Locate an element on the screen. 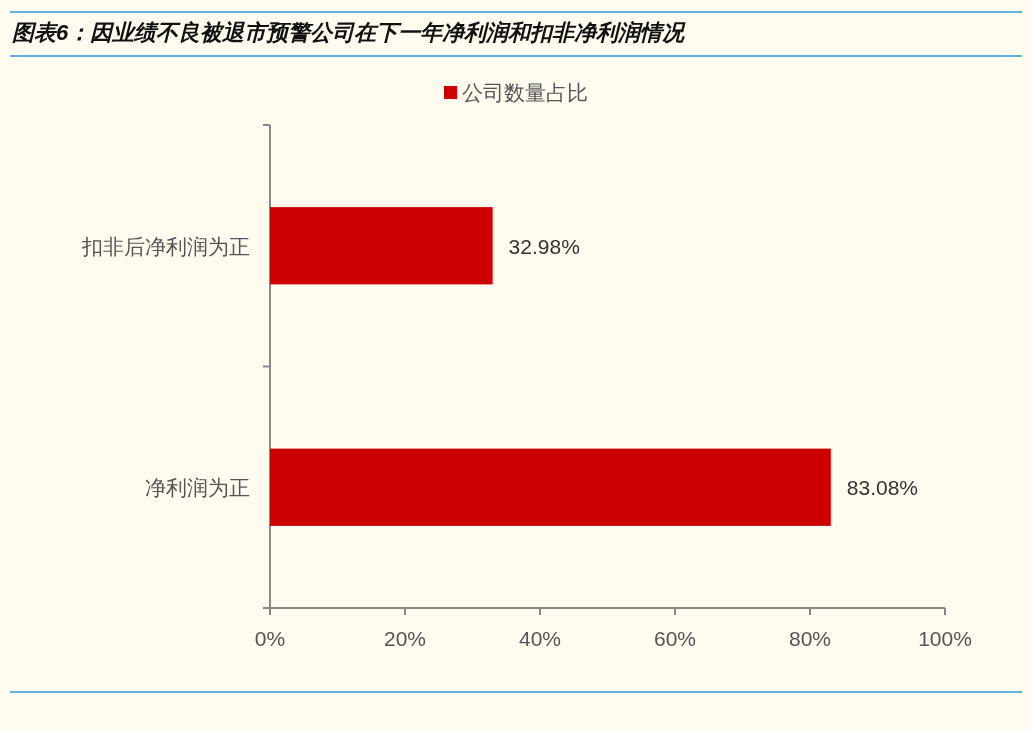  chart-title: 图表6：因业绩不良被退市预警公司在下一年净利润和扣非净利润情况 is located at coordinates (349, 32).